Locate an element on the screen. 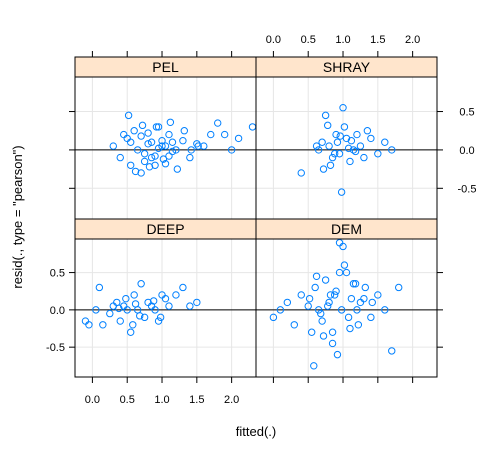 The image size is (500, 450). y-axis-title: resid(., type = "pearson") is located at coordinates (17, 216).